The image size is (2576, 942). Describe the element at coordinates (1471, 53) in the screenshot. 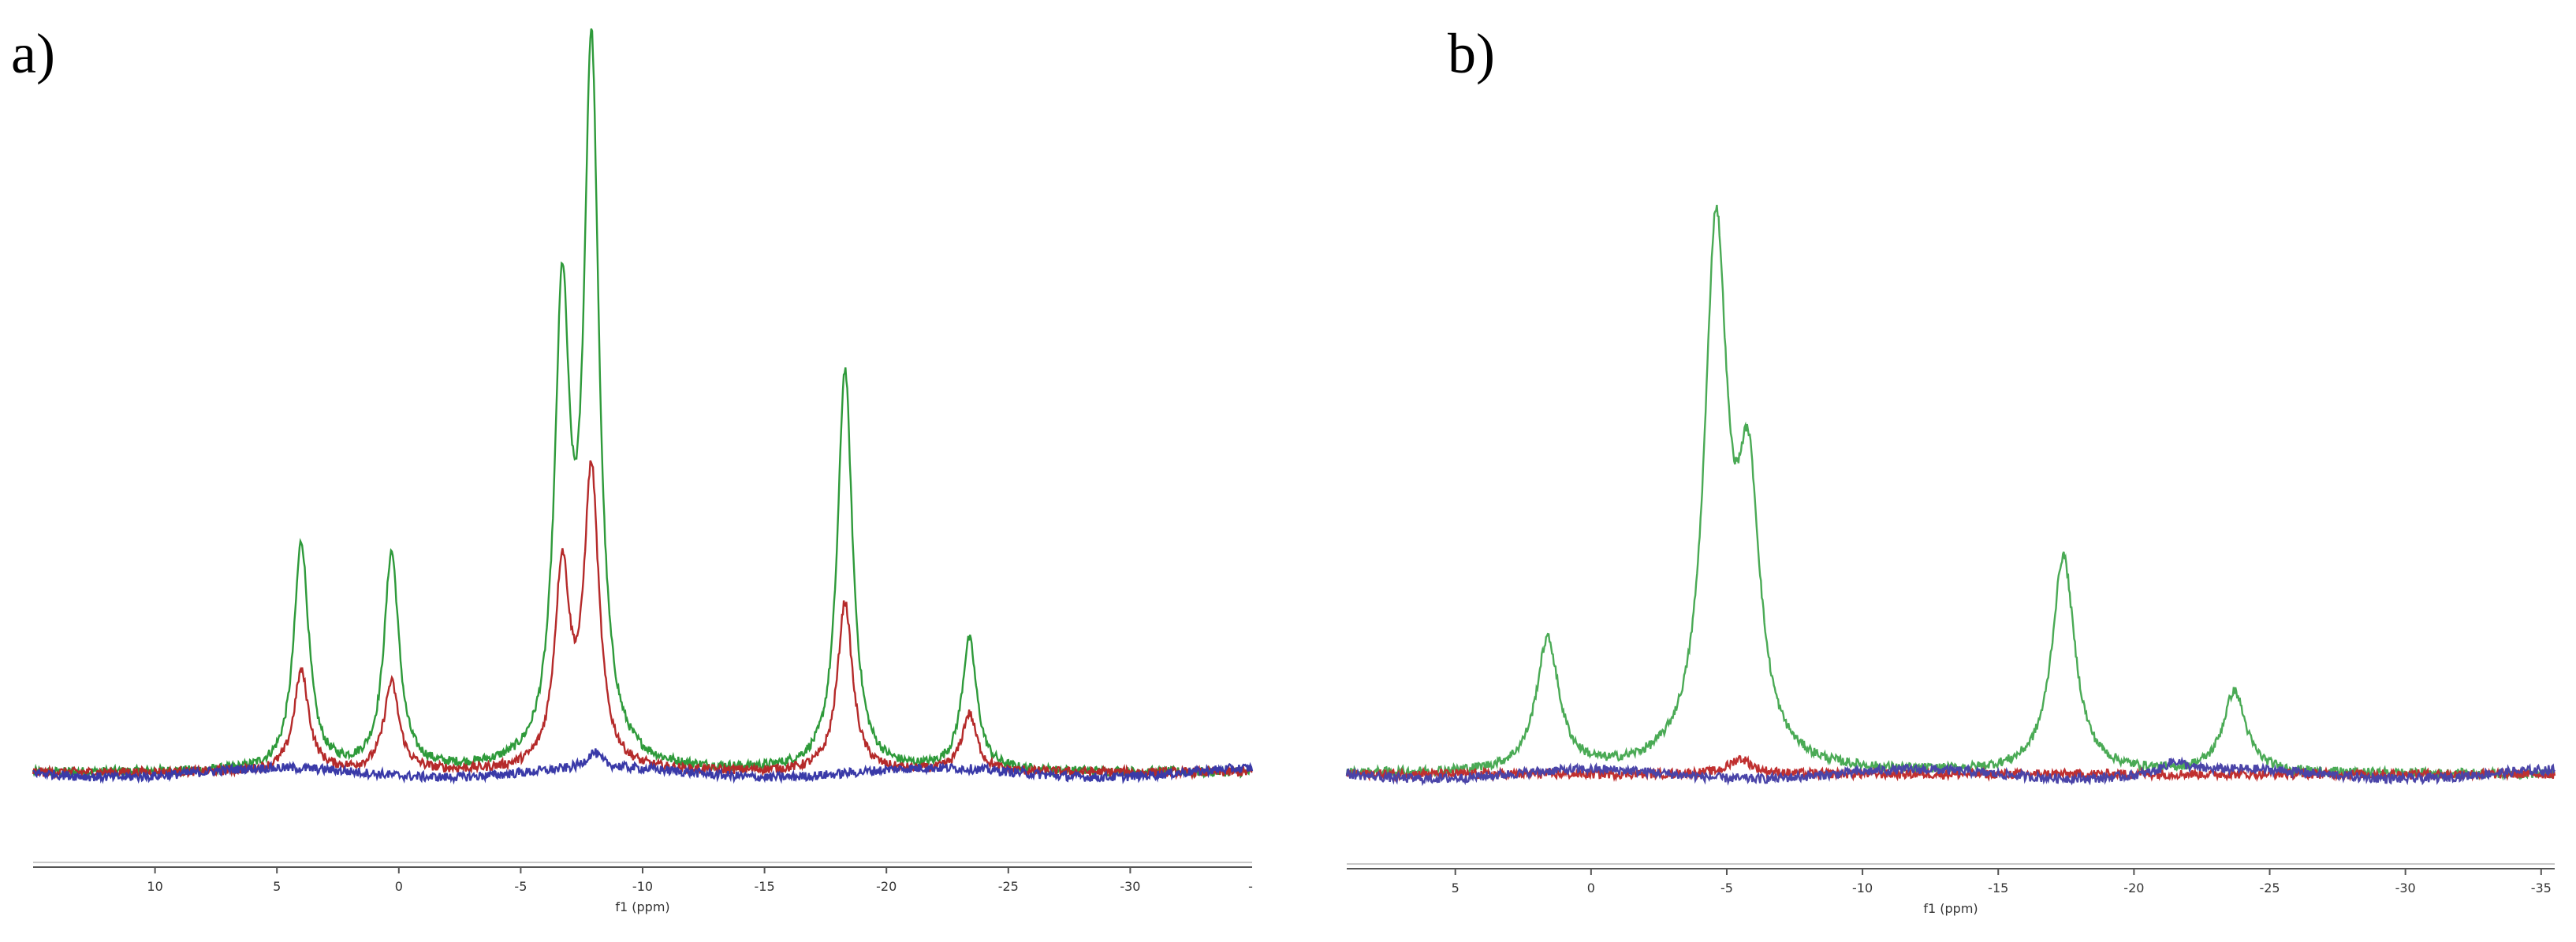

I see `panel-label-b: b)` at that location.